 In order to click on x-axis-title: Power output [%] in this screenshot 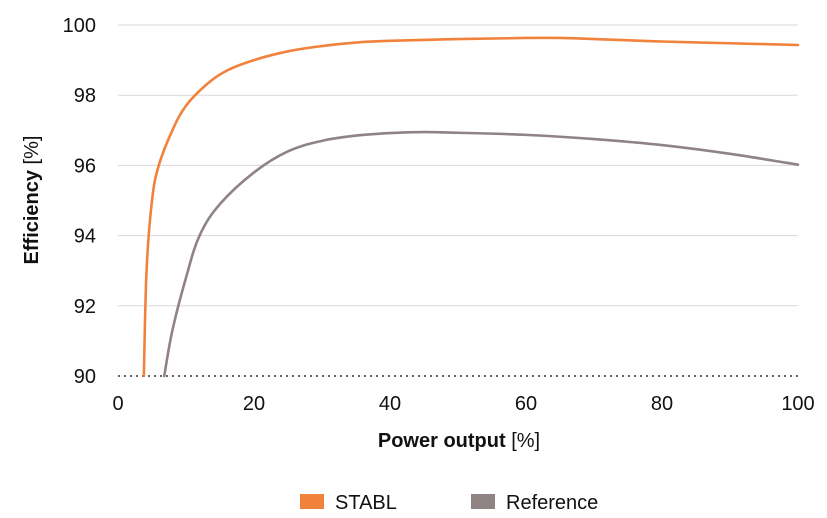, I will do `click(459, 441)`.